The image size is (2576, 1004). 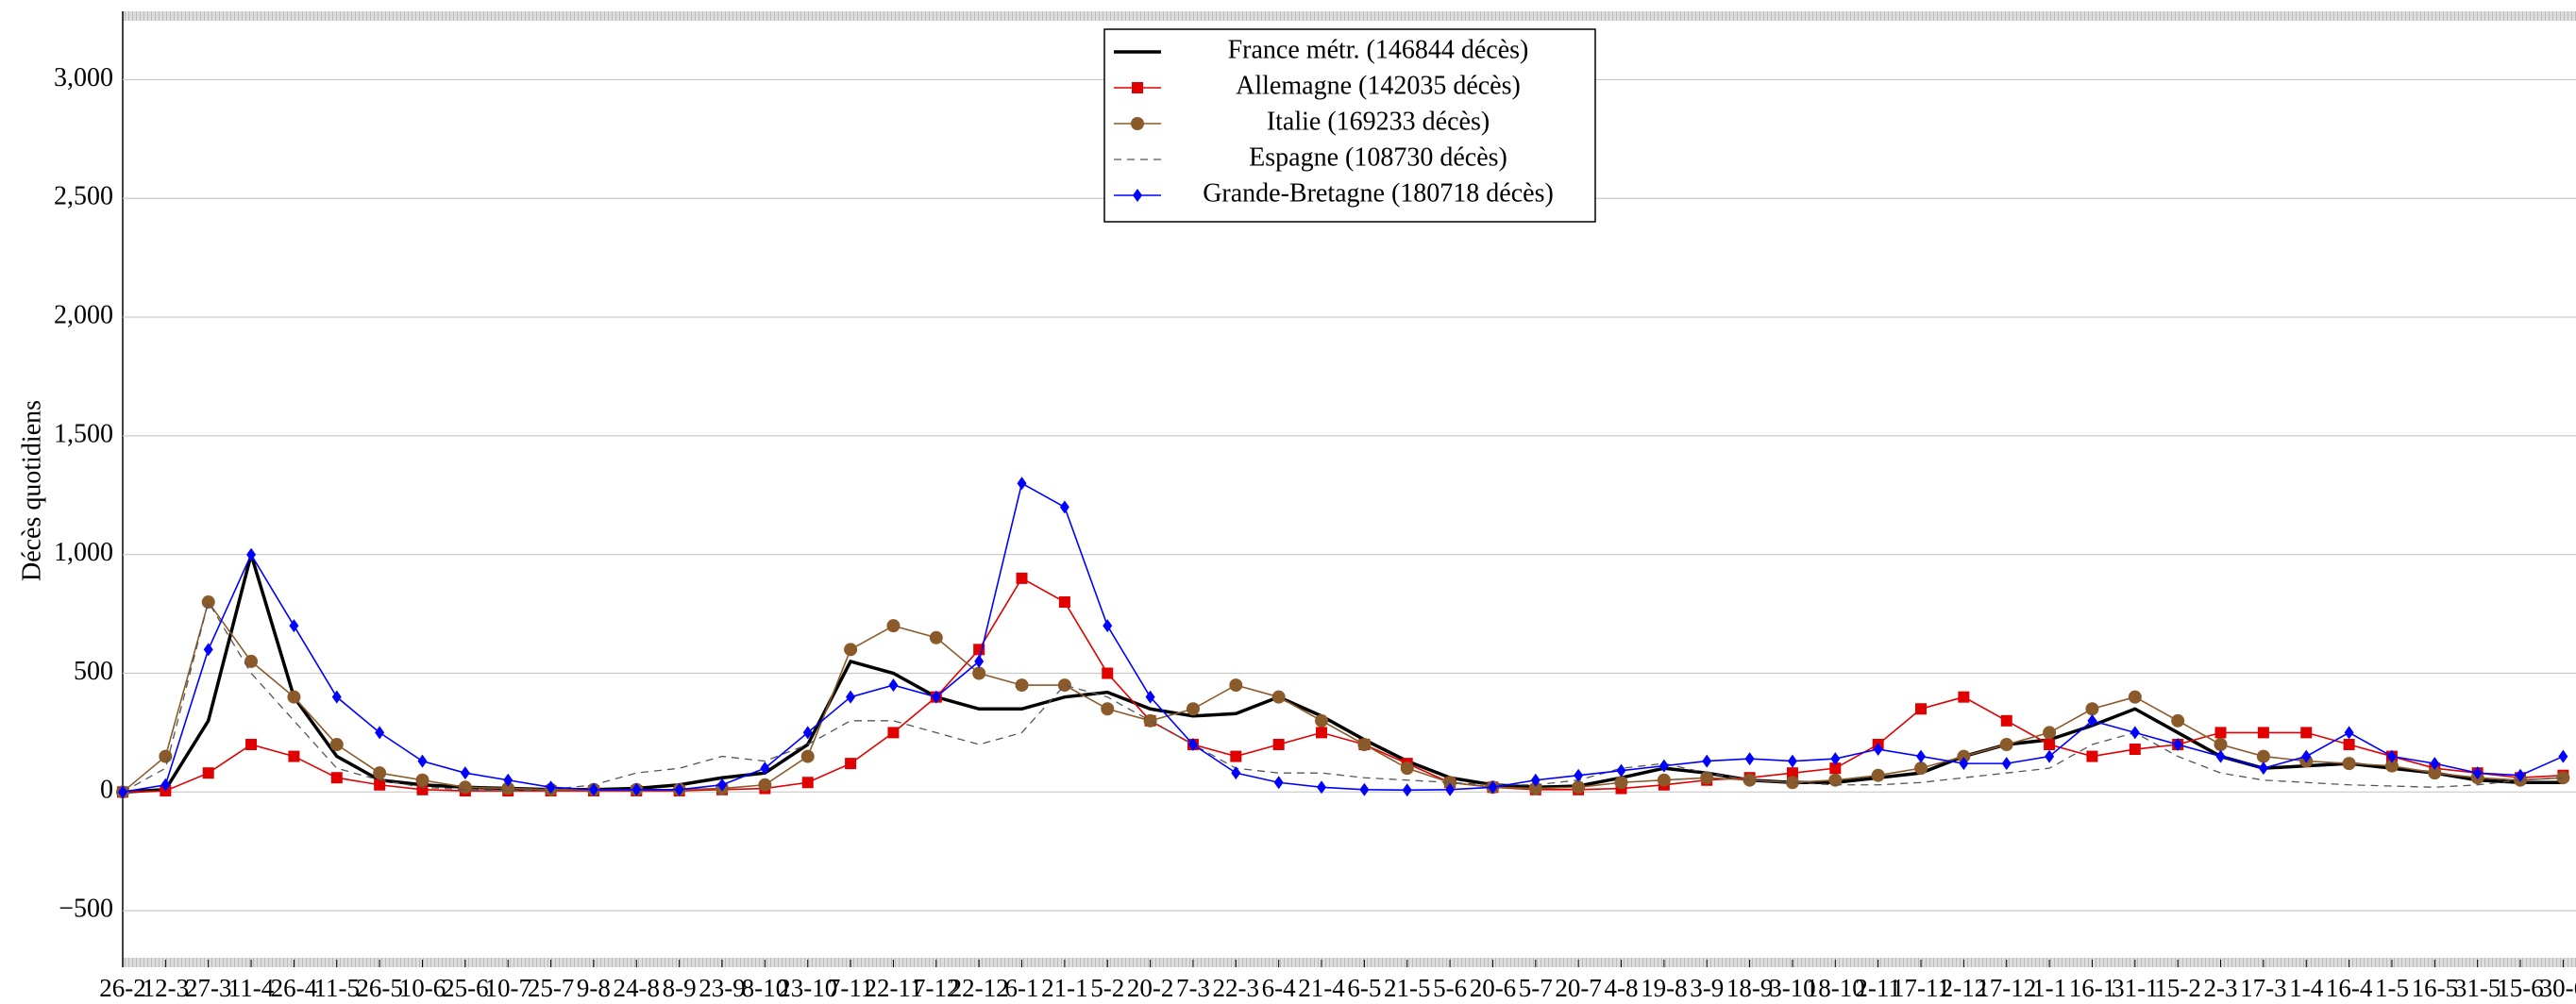 What do you see at coordinates (2349, 988) in the screenshot?
I see `x-tick-label: 16-4` at bounding box center [2349, 988].